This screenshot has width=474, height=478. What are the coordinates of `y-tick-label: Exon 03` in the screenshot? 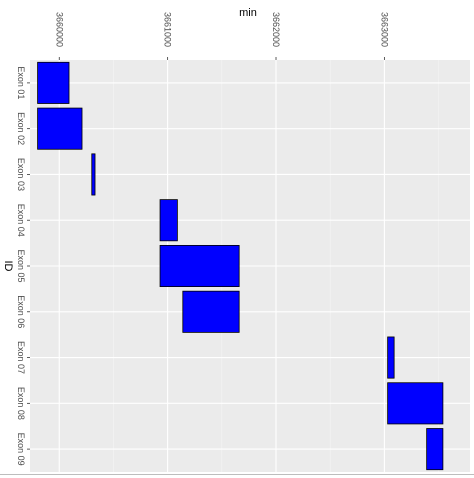 It's located at (21, 174).